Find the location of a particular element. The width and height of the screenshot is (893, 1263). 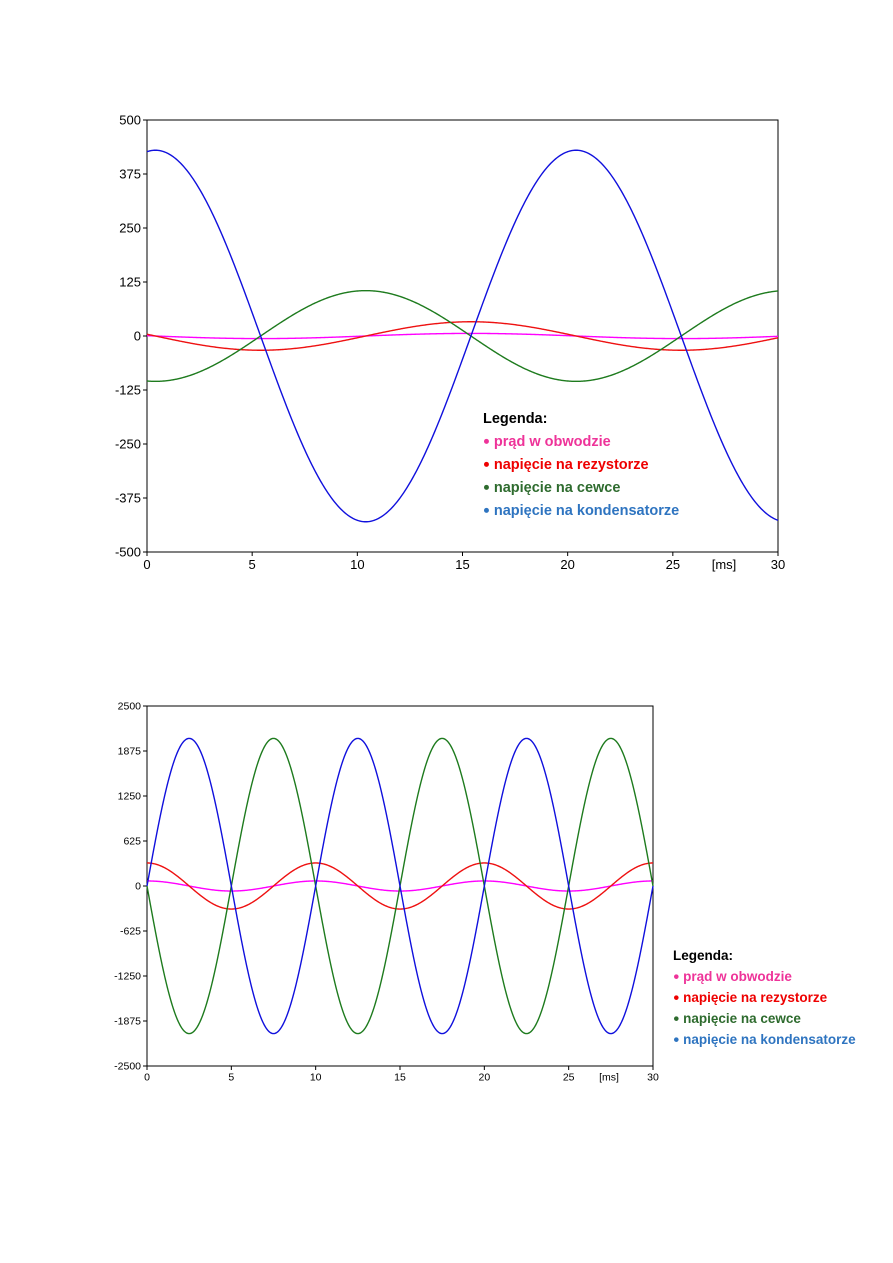

y-tick-label: 2500 is located at coordinates (130, 707).